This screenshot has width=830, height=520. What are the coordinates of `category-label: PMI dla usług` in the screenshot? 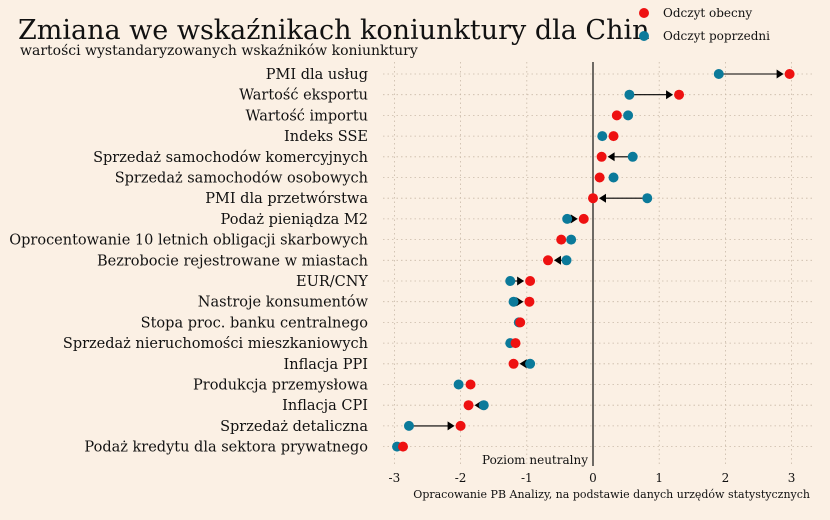 It's located at (317, 75).